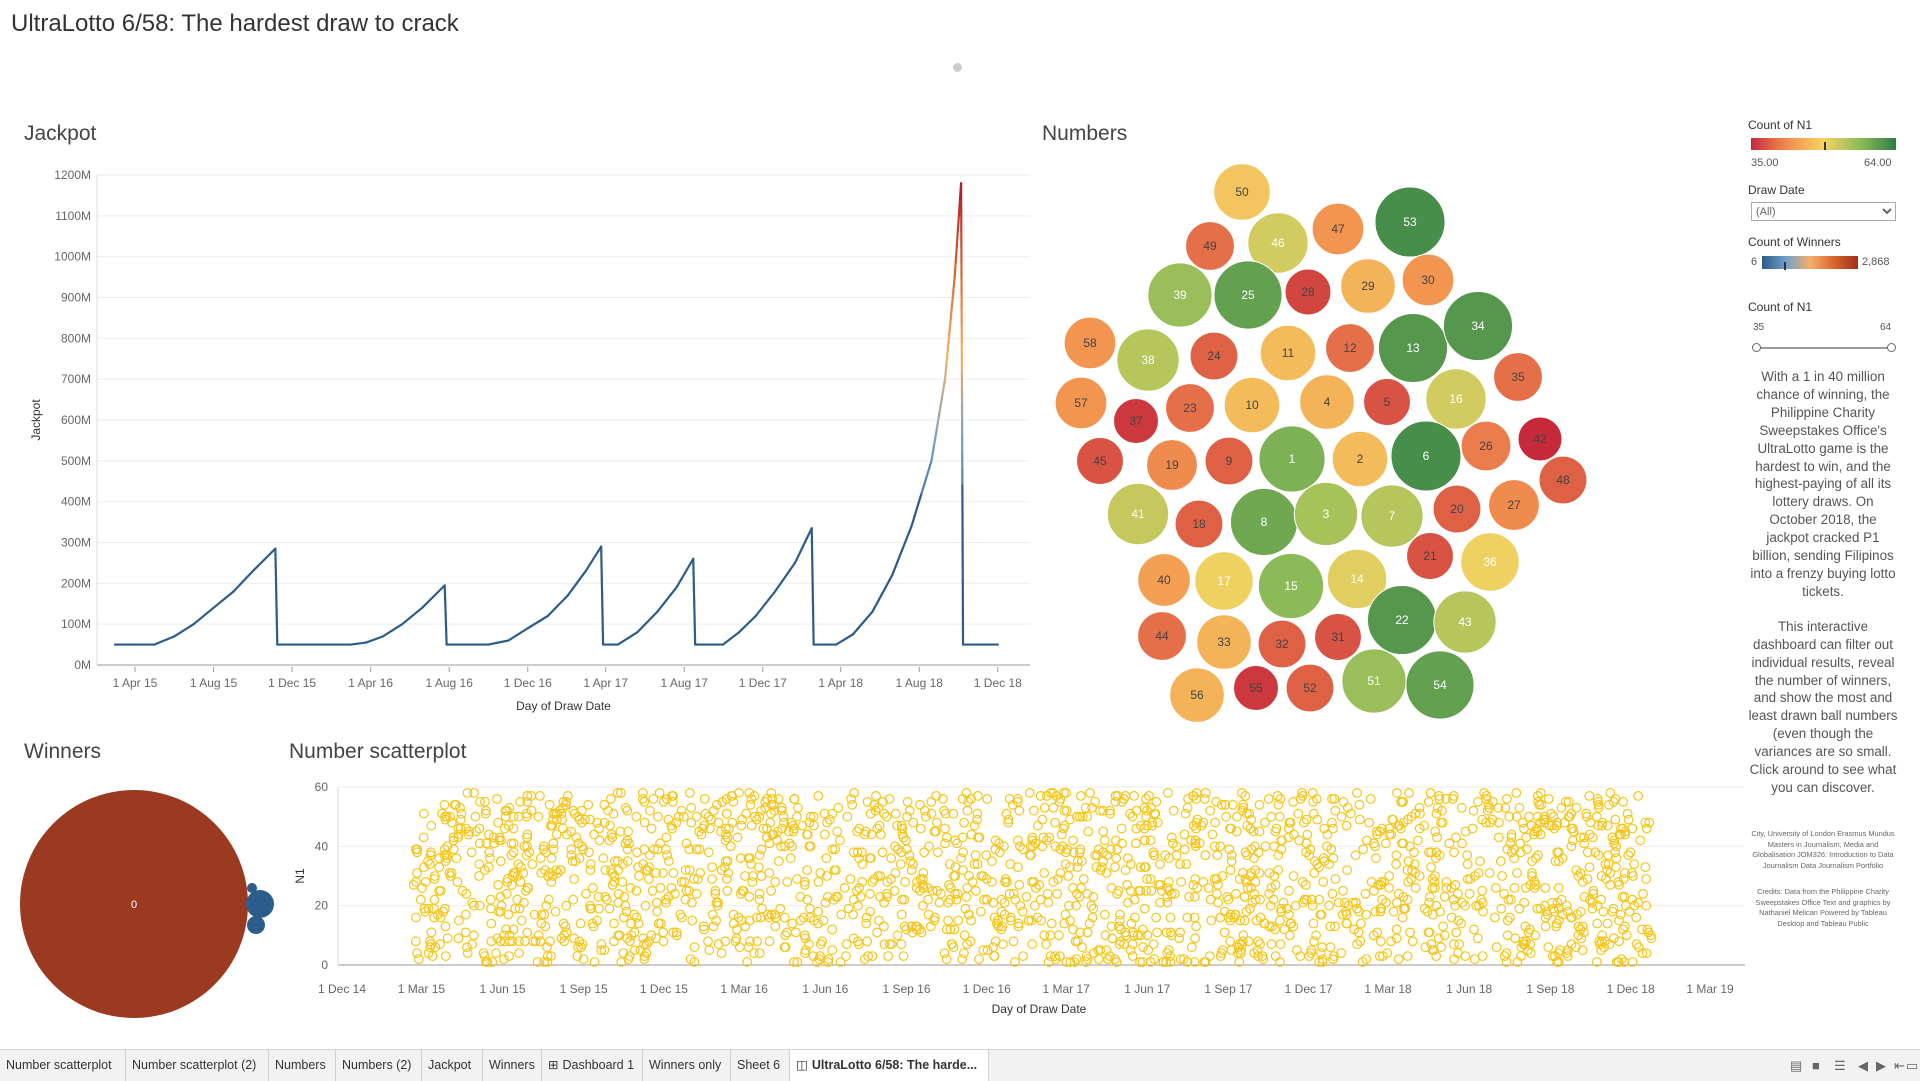 This screenshot has height=1081, width=1920. What do you see at coordinates (1282, 644) in the screenshot?
I see `number-bubble-label: 32` at bounding box center [1282, 644].